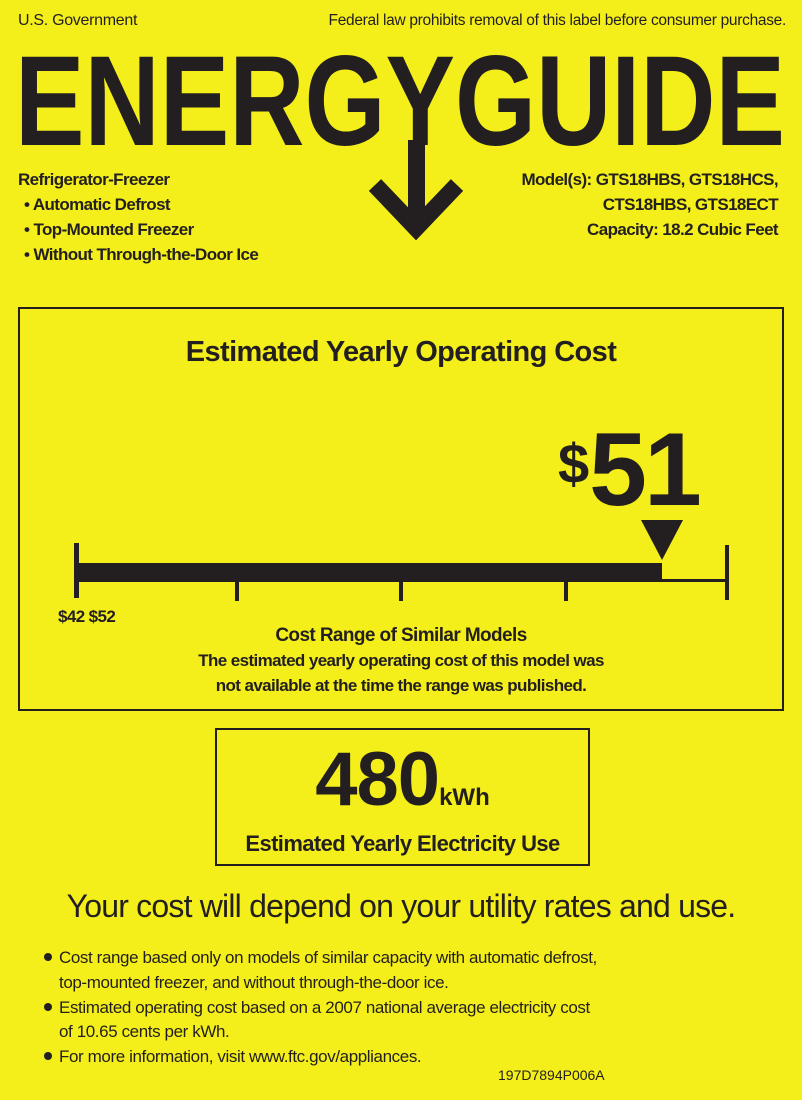 This screenshot has height=1100, width=802. Describe the element at coordinates (551, 1075) in the screenshot. I see `label-code: 197D7894P006A` at that location.